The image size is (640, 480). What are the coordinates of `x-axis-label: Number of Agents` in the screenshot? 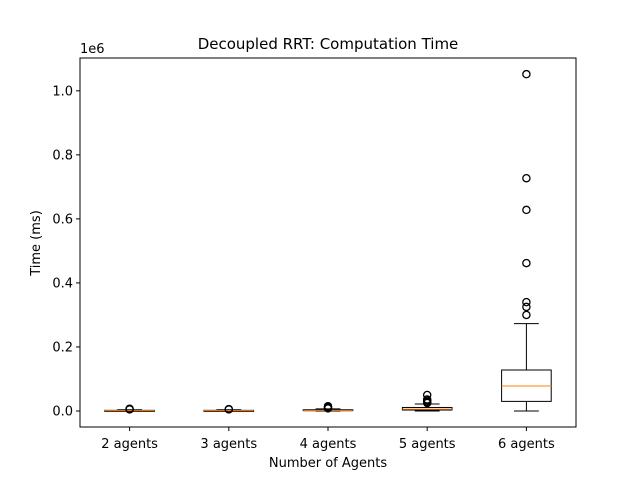 It's located at (328, 463).